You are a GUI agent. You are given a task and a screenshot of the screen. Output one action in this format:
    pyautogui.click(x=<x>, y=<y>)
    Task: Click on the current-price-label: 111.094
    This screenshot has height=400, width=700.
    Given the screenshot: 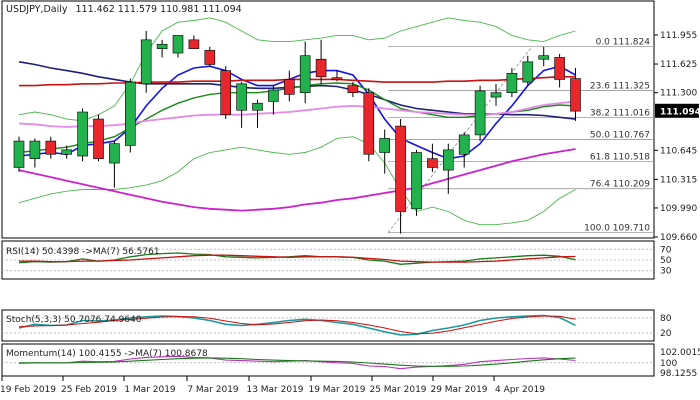 What is the action you would take?
    pyautogui.click(x=680, y=112)
    